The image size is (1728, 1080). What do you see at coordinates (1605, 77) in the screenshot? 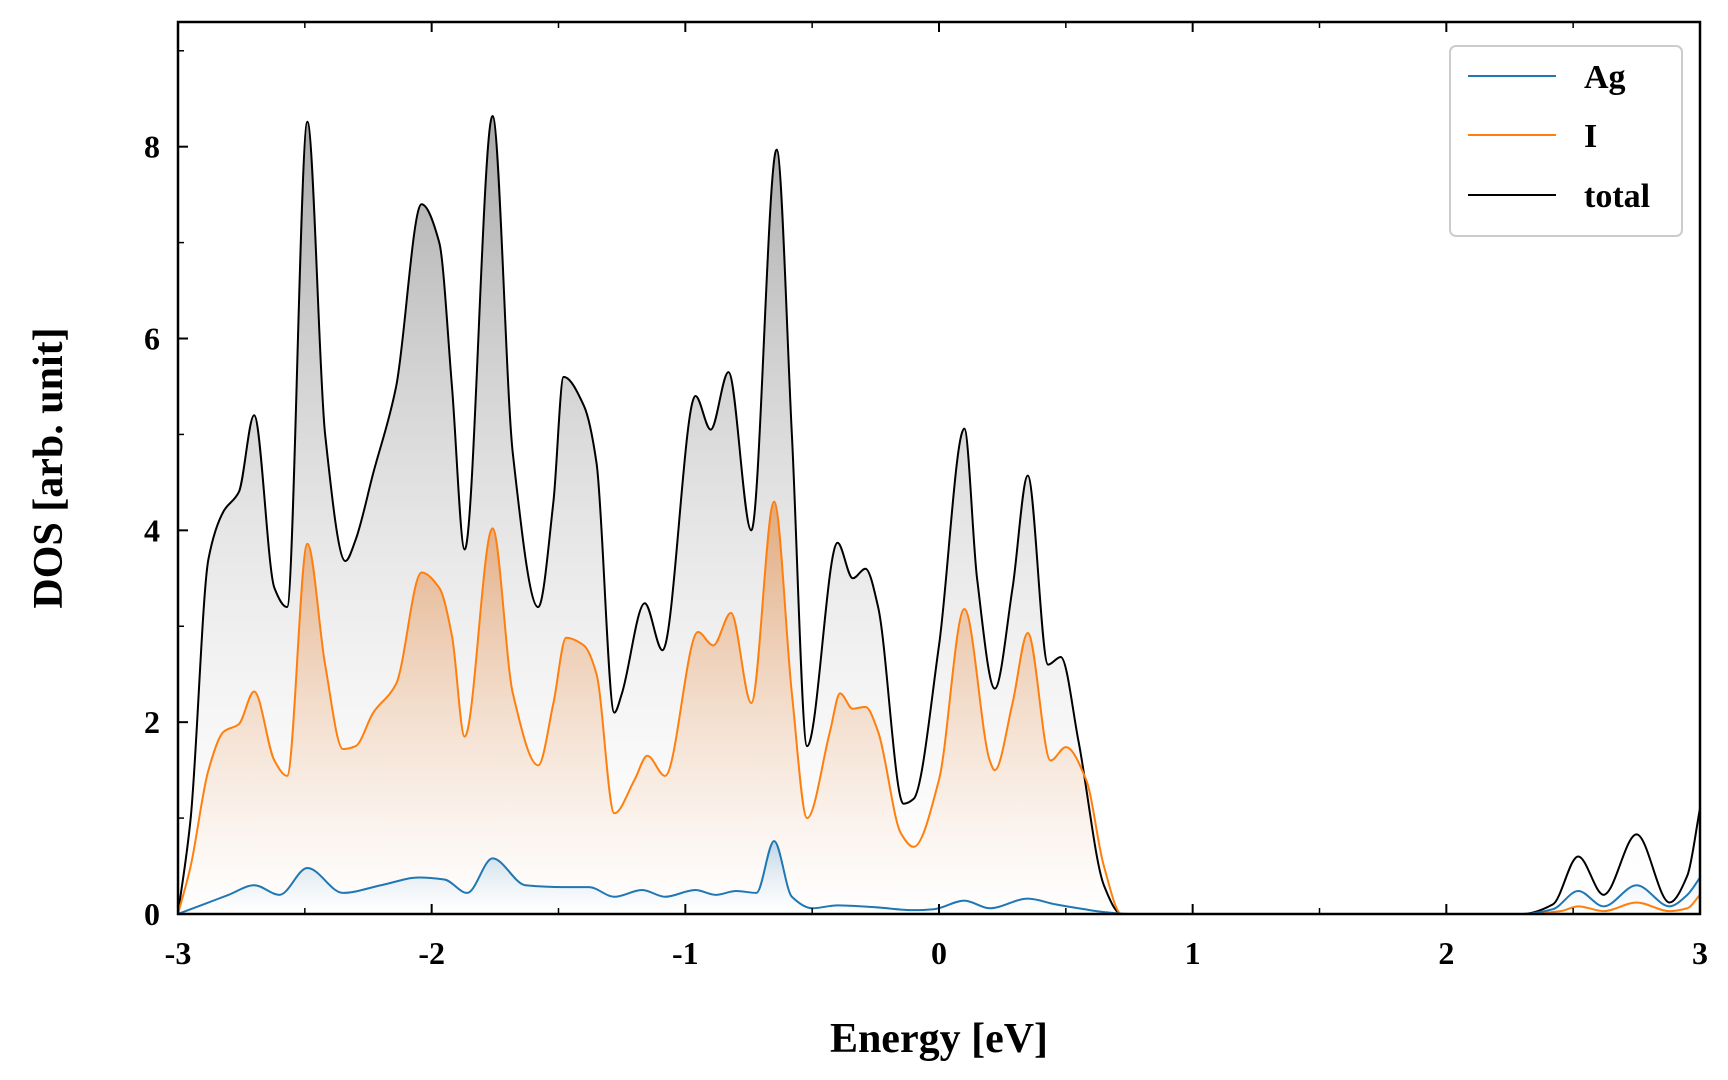
I see `legend-ag-label: Ag` at bounding box center [1605, 77].